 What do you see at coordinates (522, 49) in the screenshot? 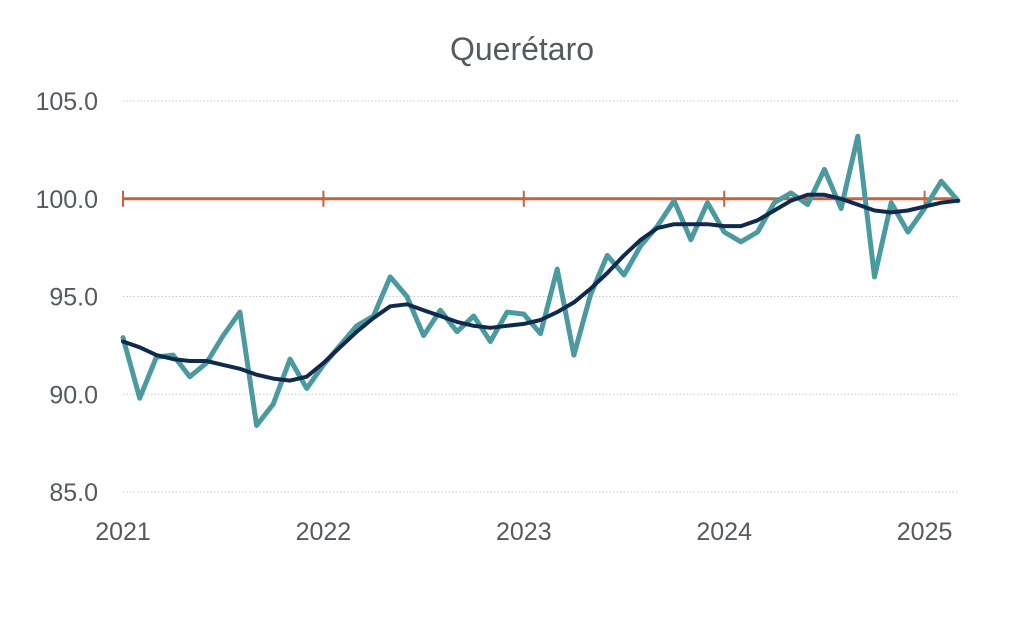
I see `chart-title: Querétaro` at bounding box center [522, 49].